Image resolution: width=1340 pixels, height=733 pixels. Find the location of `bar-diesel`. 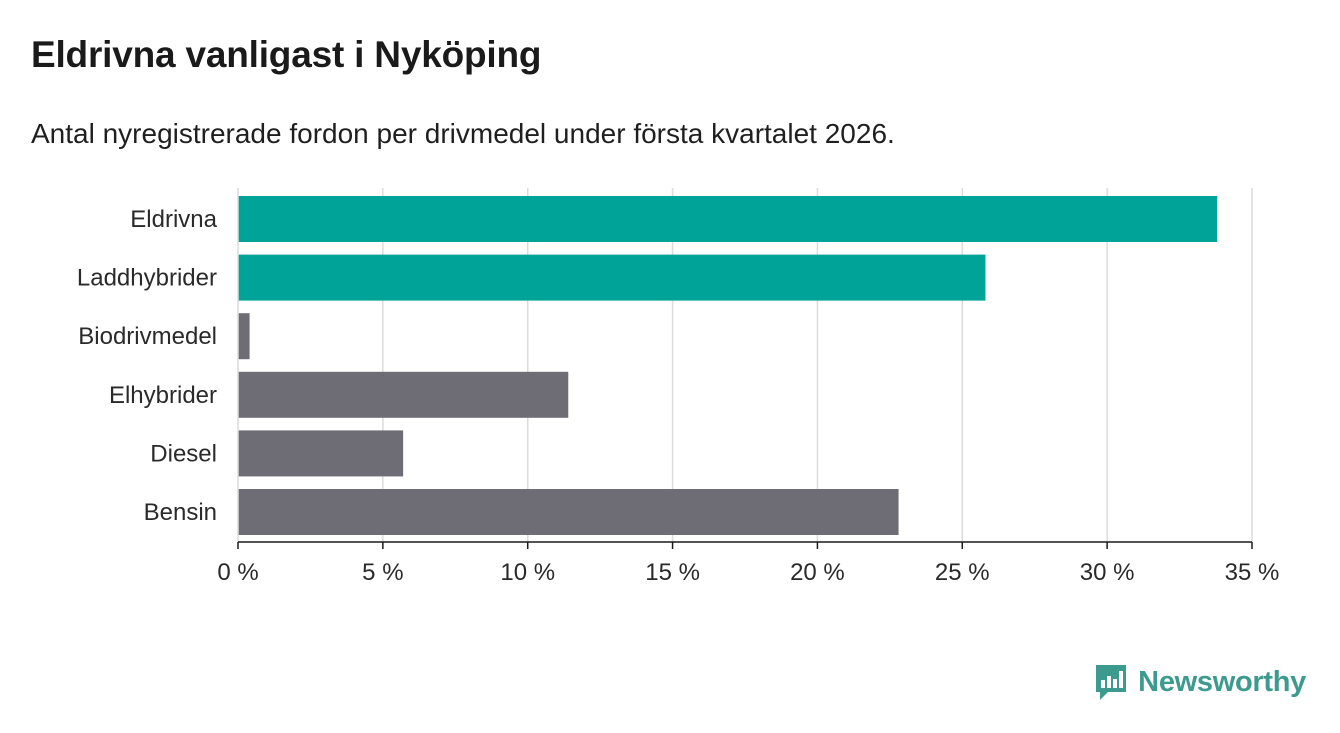

bar-diesel is located at coordinates (321, 453).